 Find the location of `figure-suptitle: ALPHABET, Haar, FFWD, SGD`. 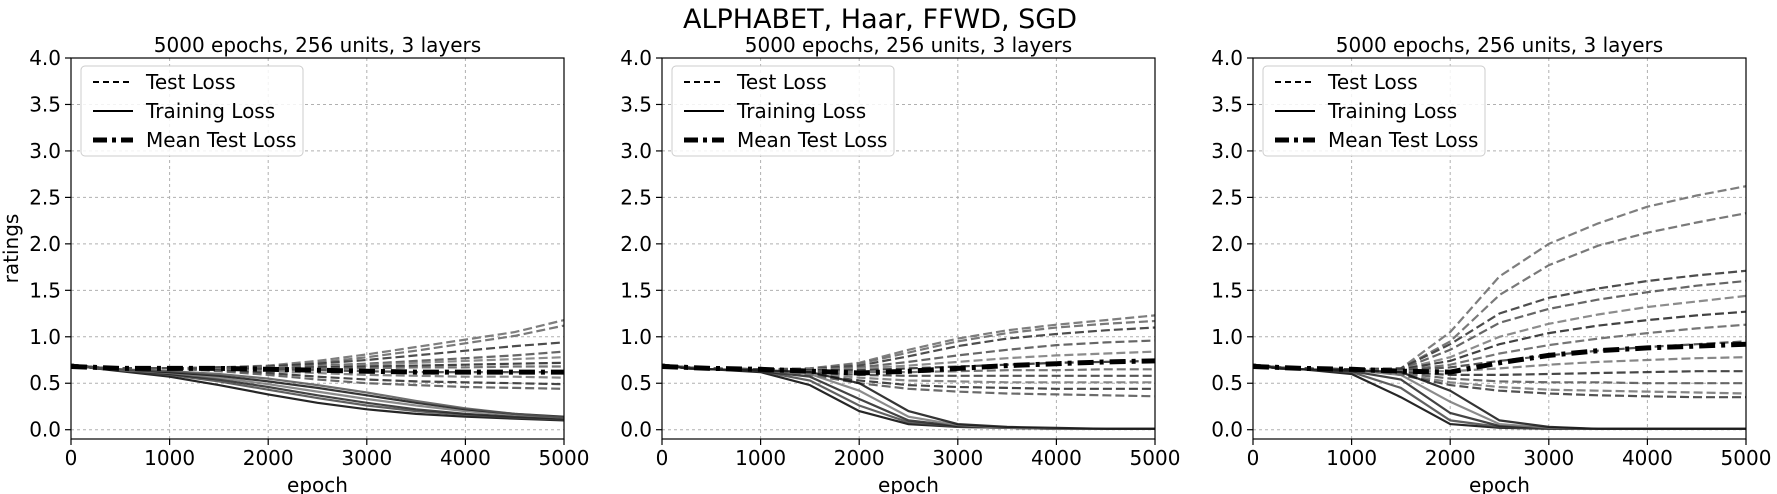

figure-suptitle: ALPHABET, Haar, FFWD, SGD is located at coordinates (880, 19).